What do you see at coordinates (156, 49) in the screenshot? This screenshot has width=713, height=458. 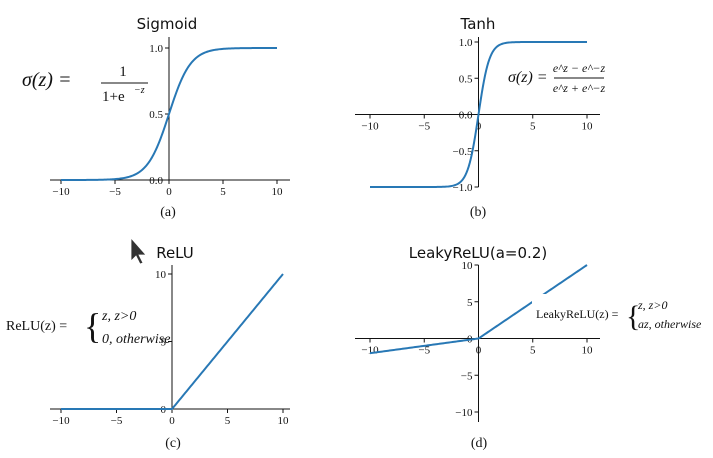 I see `sigmoid-y-tick-label: 1.0` at bounding box center [156, 49].